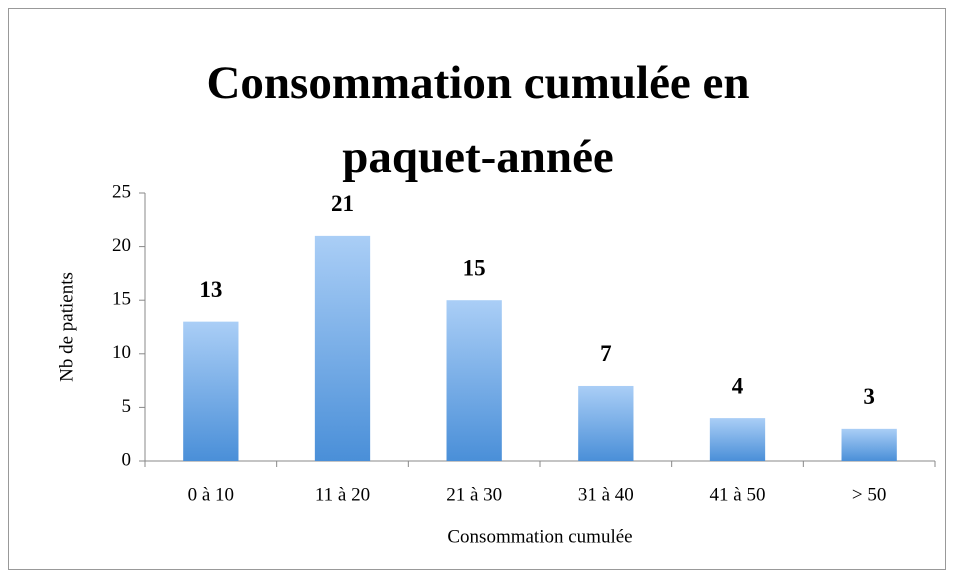 Image resolution: width=956 pixels, height=580 pixels. Describe the element at coordinates (474, 267) in the screenshot. I see `data-label: 15` at that location.